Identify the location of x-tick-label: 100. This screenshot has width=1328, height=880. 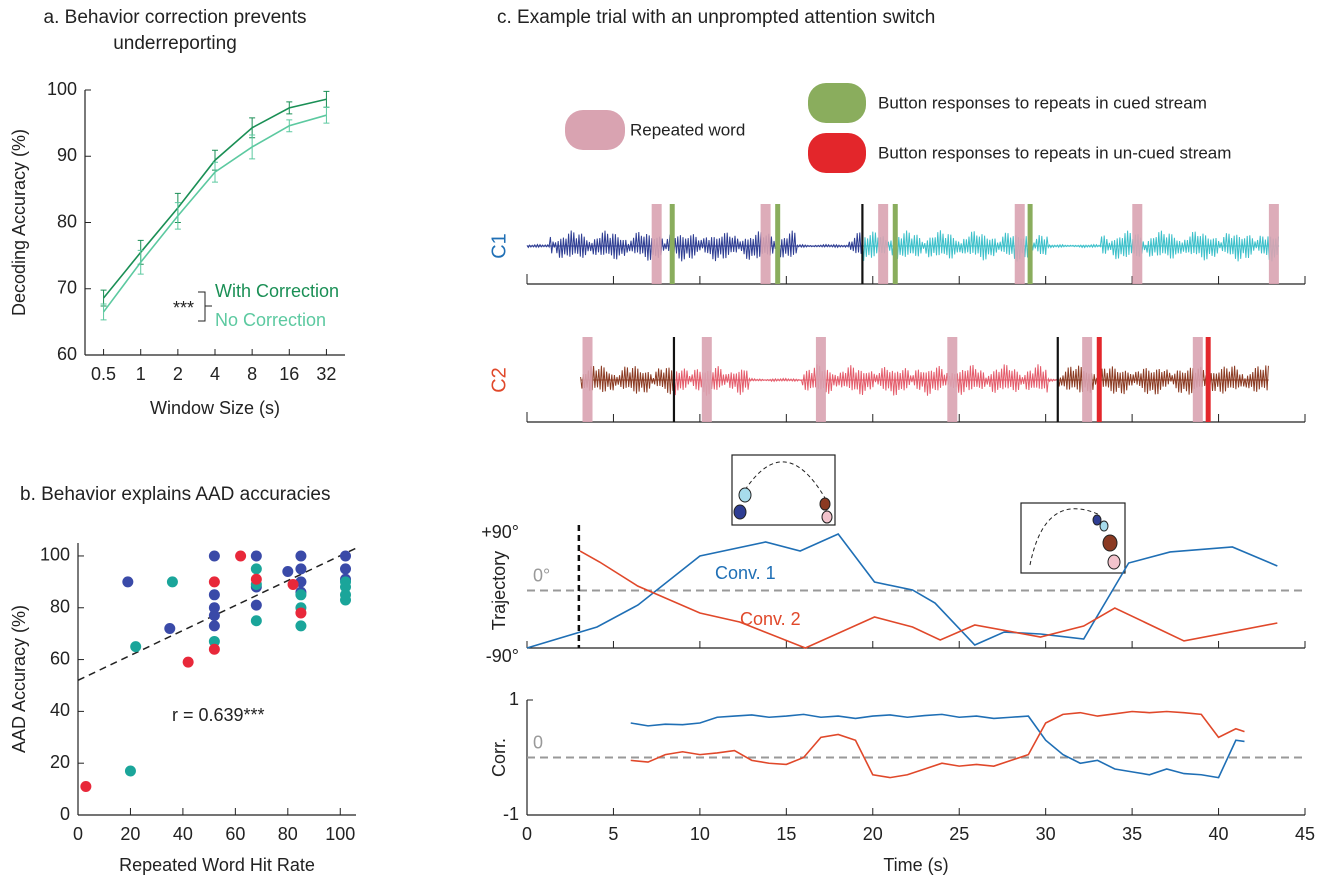
(340, 834).